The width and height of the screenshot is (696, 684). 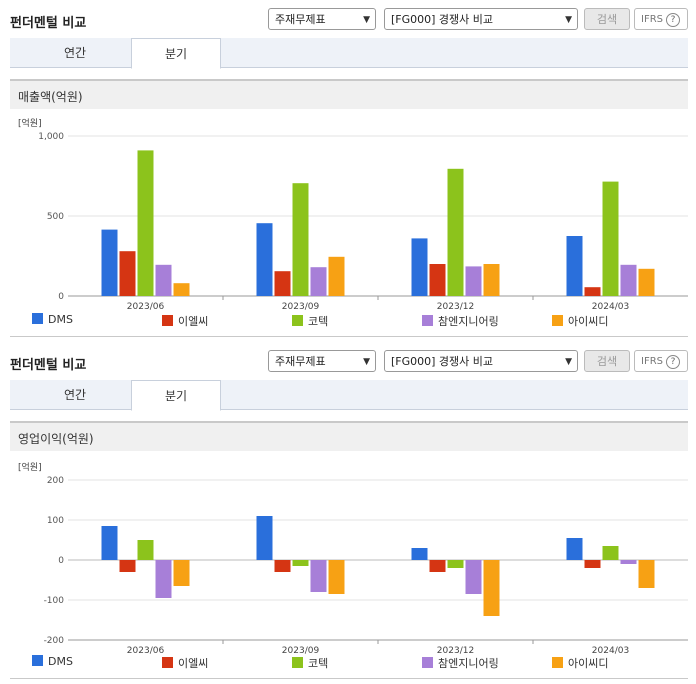 I want to click on y-tick-label: -200, so click(x=54, y=641).